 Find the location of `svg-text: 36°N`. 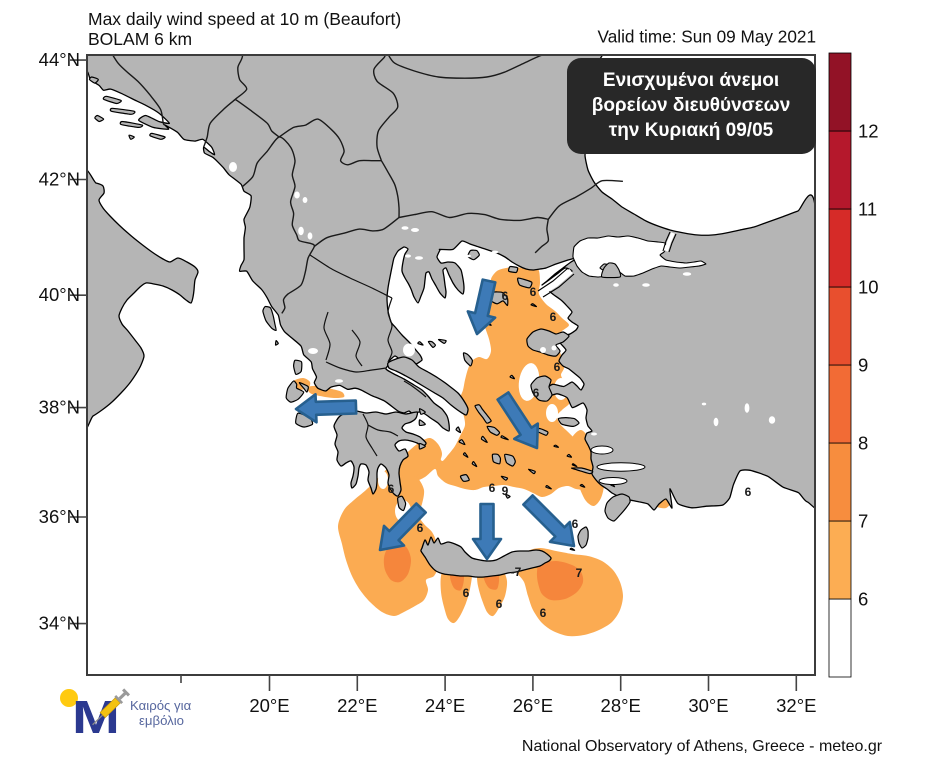

svg-text: 36°N is located at coordinates (59, 516).